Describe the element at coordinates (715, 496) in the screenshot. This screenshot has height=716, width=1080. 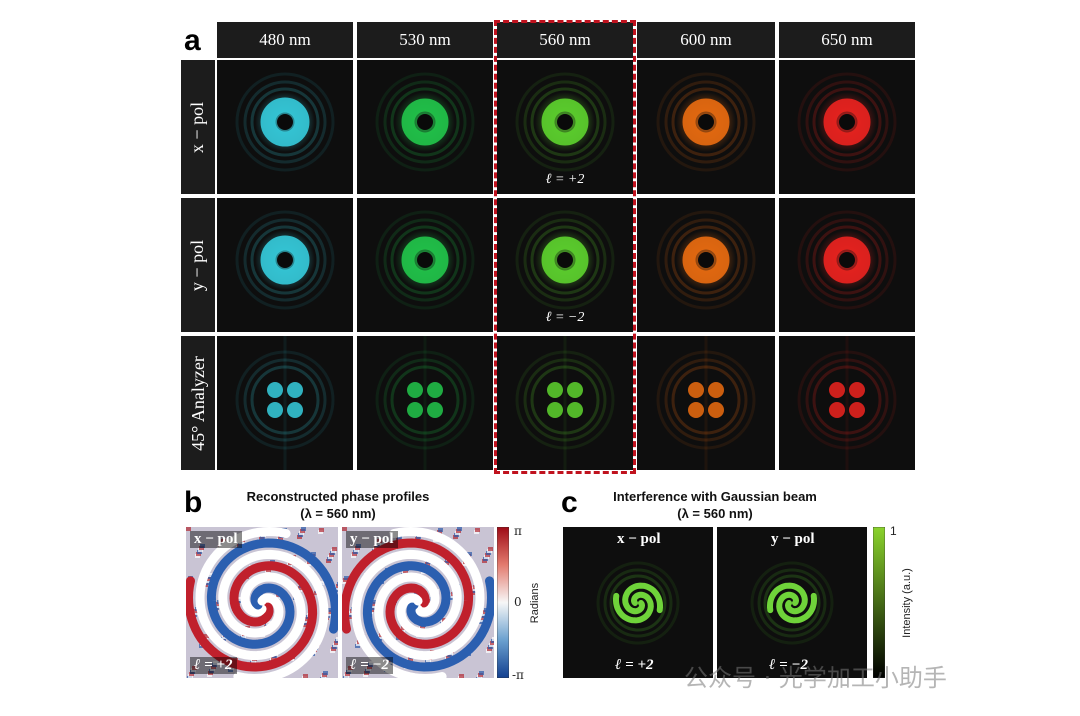
I see `panel-c-title-line1: Interference with Gaussian beam` at that location.